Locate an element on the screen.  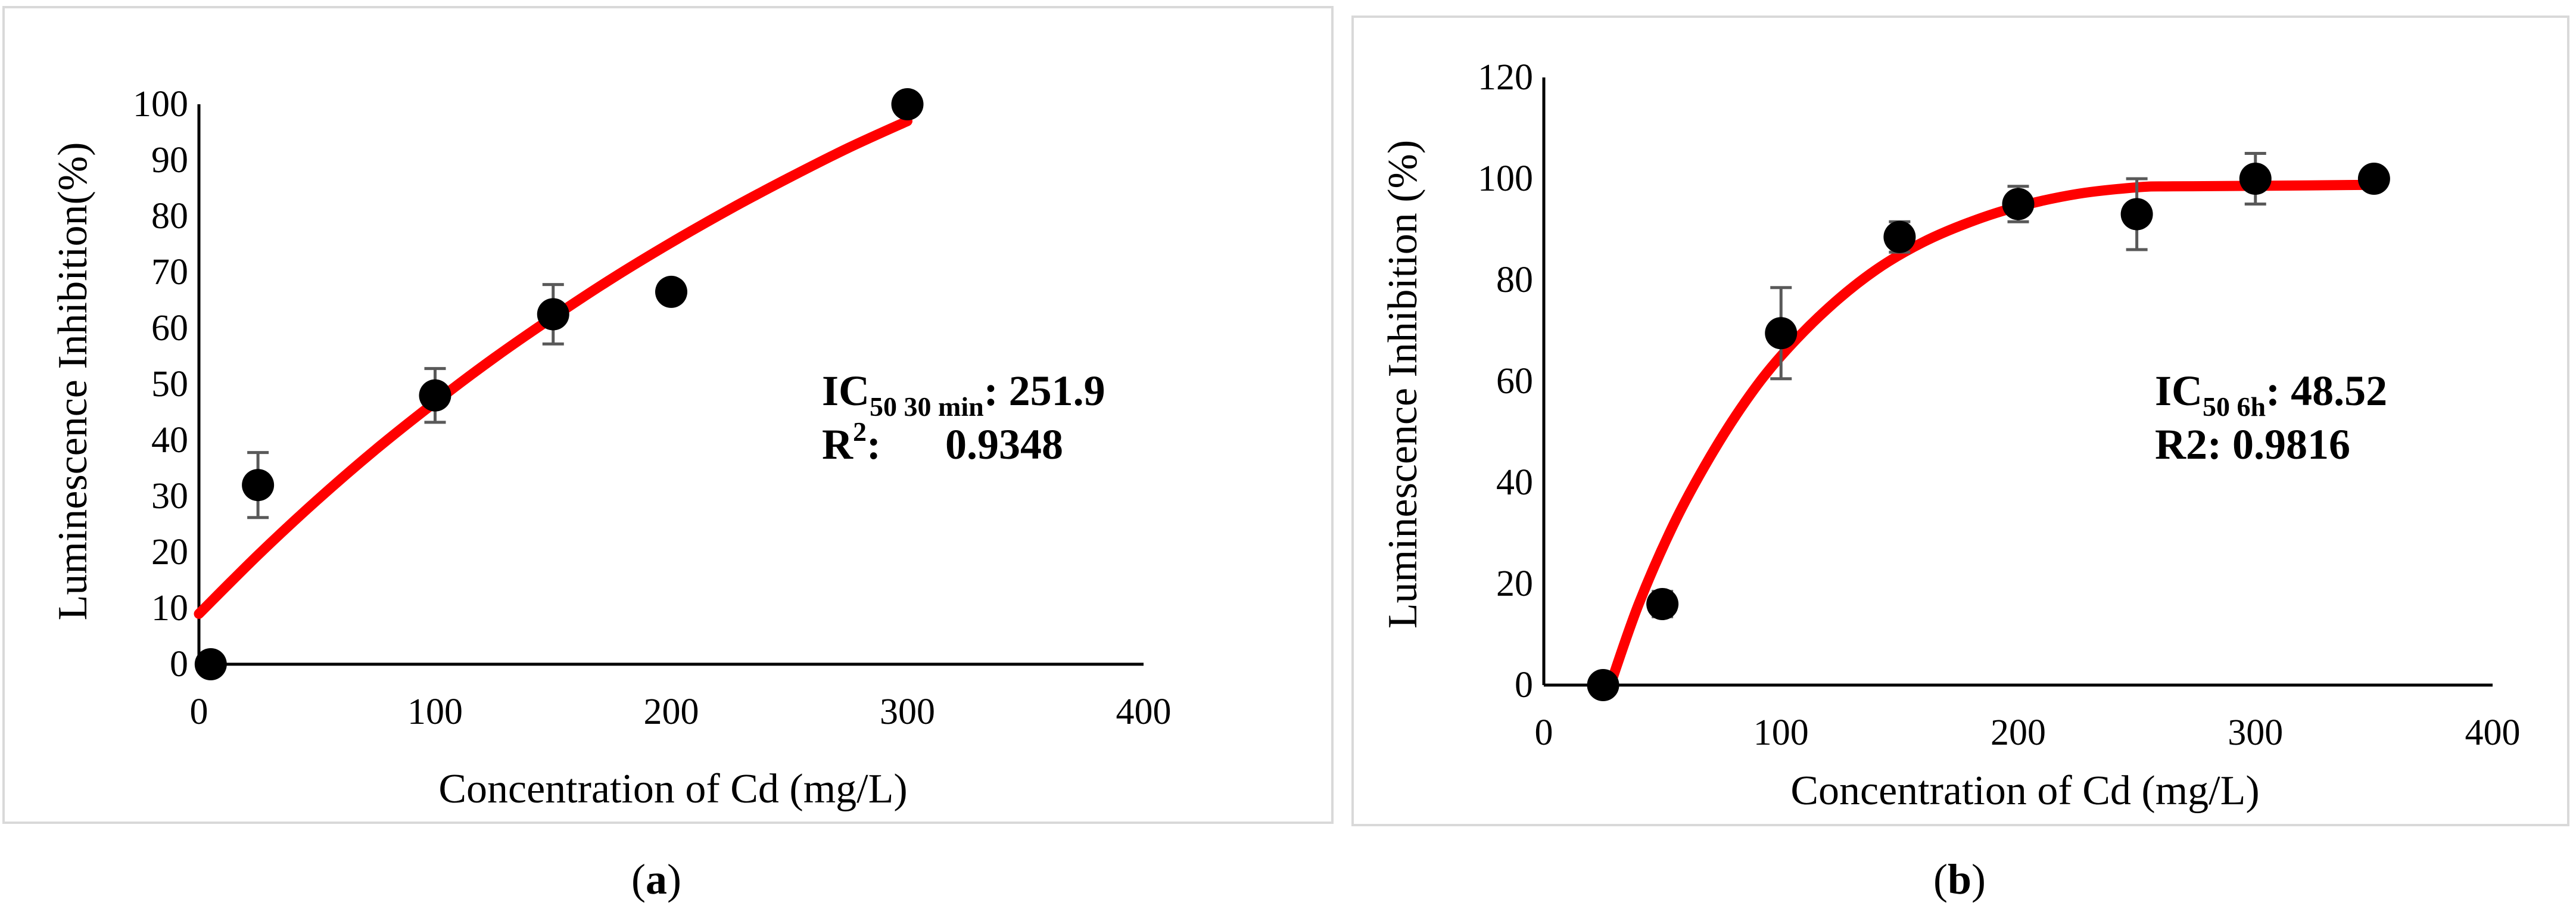
panel-a-x-tick-labels: 0 100 200 300 400 is located at coordinates (681, 712).